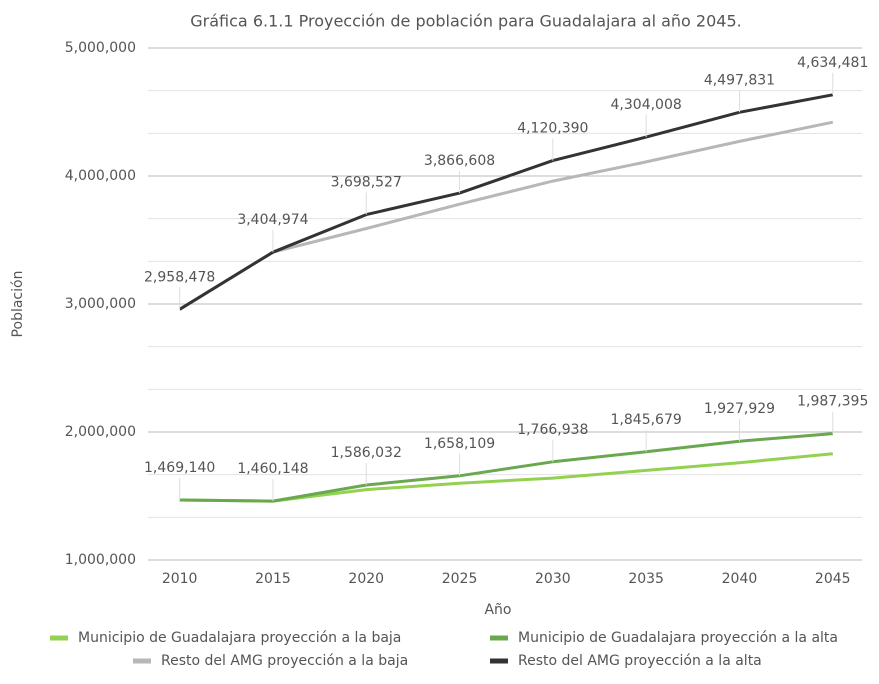  I want to click on y-tick-label: 3,000,000, so click(100, 304).